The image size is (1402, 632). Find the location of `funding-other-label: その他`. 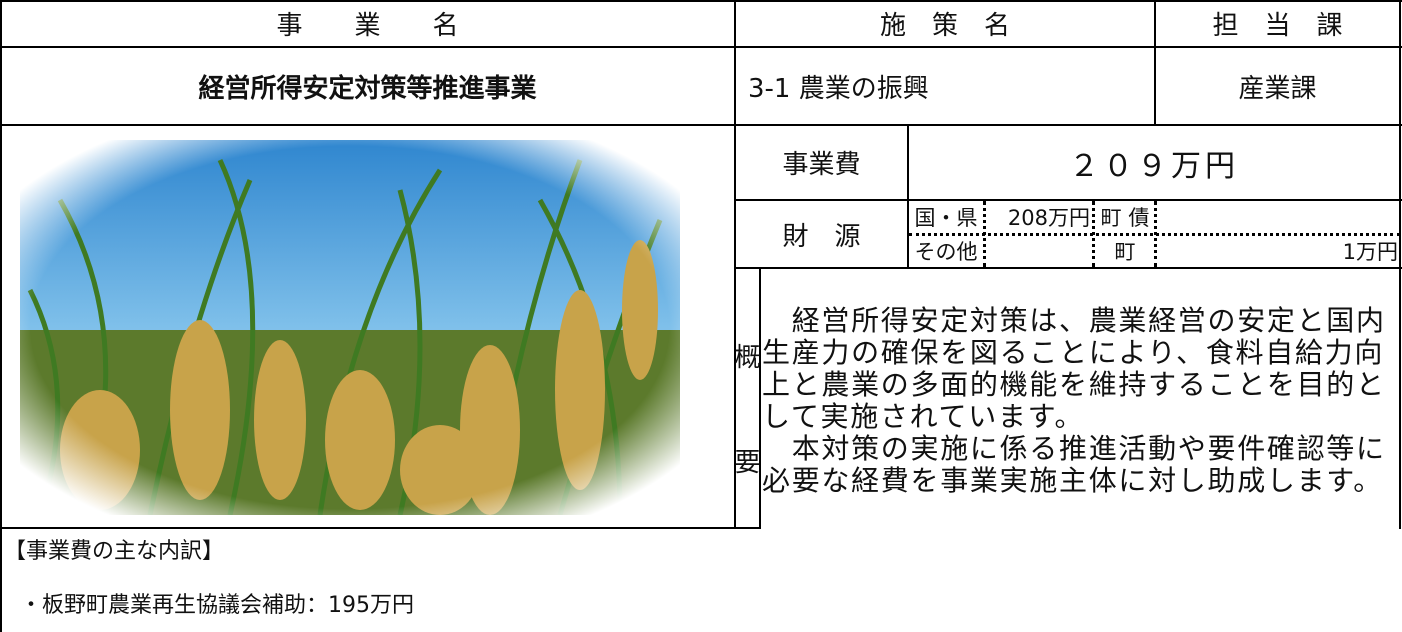

funding-other-label: その他 is located at coordinates (946, 252).